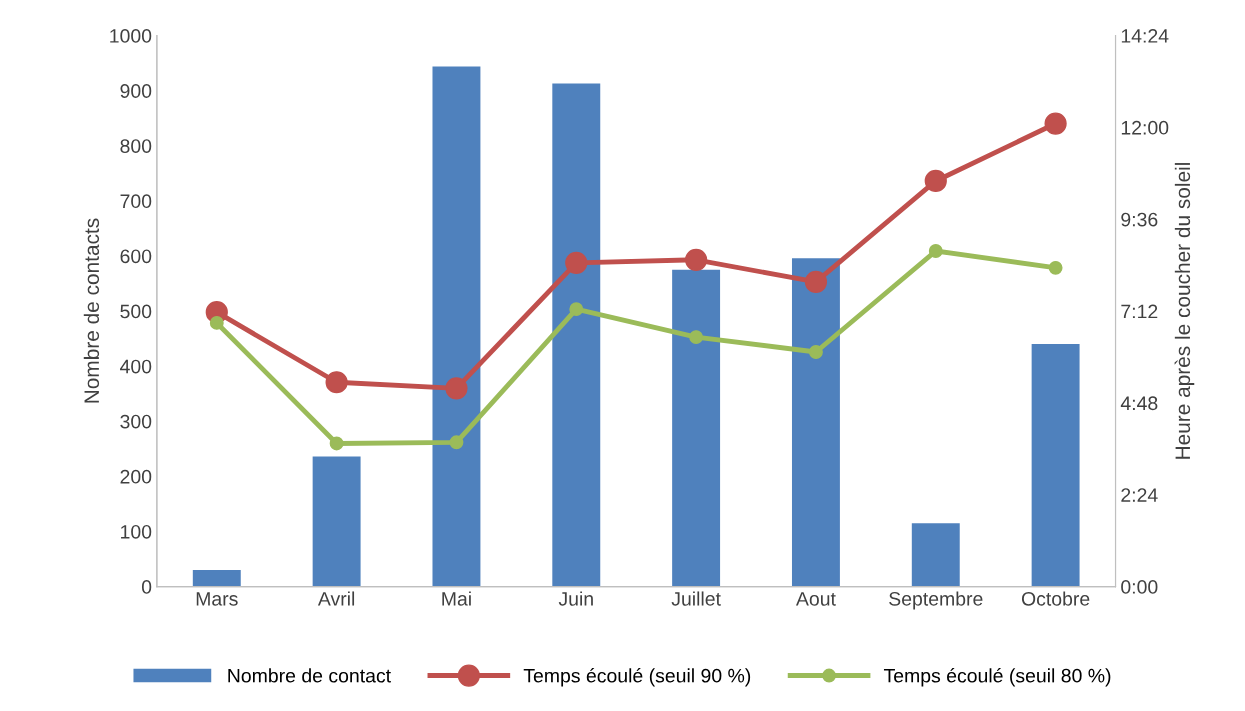 Image resolution: width=1245 pixels, height=711 pixels. What do you see at coordinates (136, 201) in the screenshot?
I see `y-tick-label: 700` at bounding box center [136, 201].